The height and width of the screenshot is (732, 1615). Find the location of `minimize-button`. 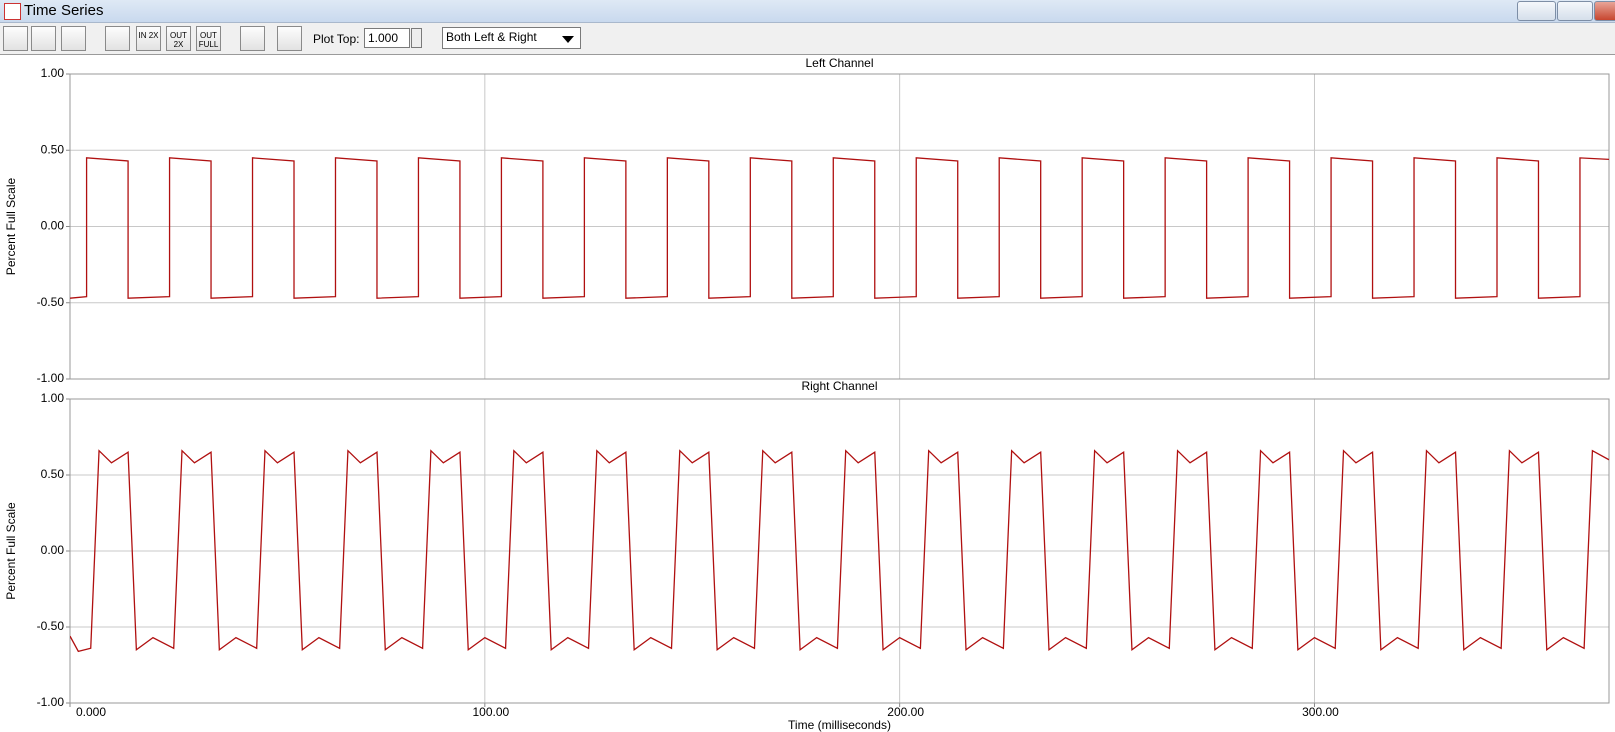

minimize-button is located at coordinates (1536, 11).